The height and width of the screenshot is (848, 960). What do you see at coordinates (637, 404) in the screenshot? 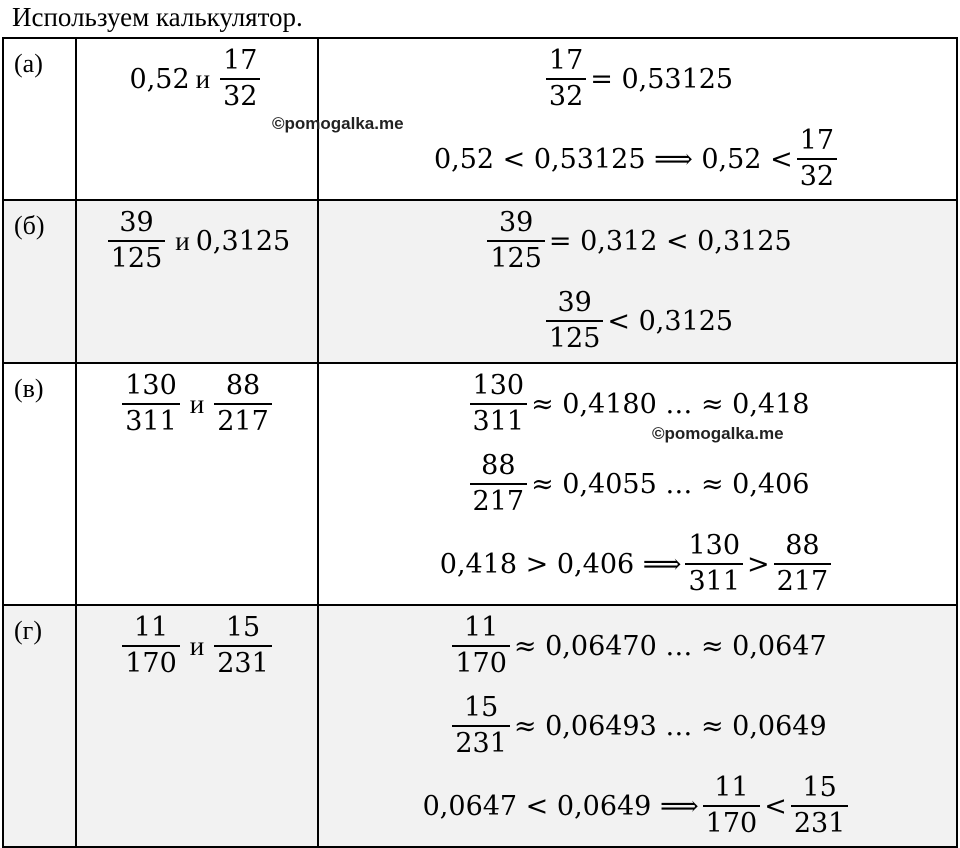
I see `solution-line: 130 311 ≈ 0,4180 … ≈ 0,418` at bounding box center [637, 404].